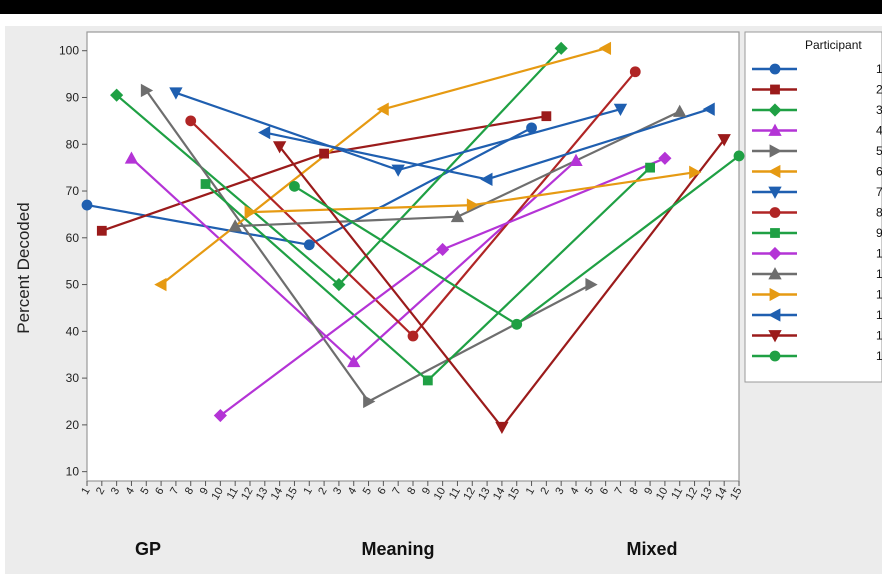 This screenshot has width=882, height=583. I want to click on legend-label: 14, so click(879, 336).